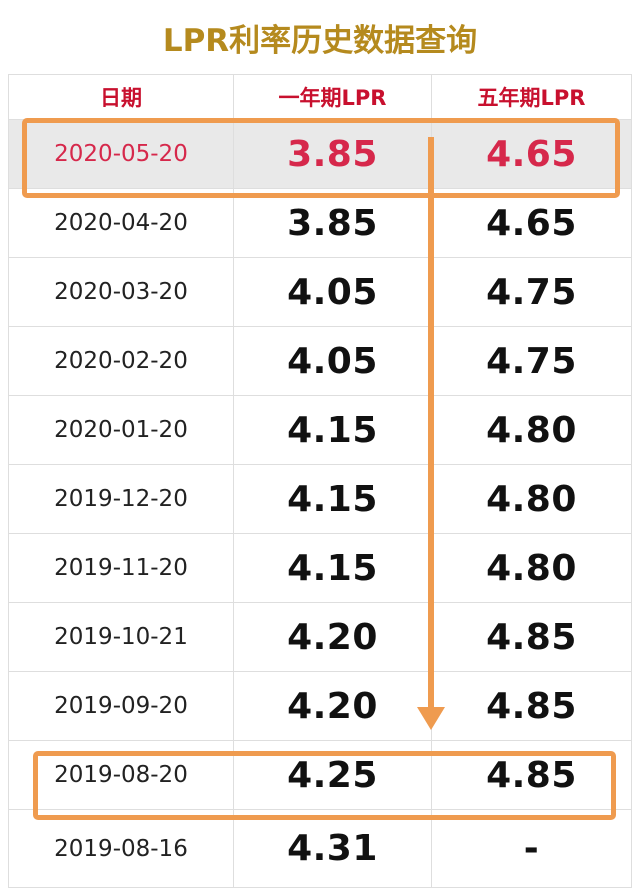  I want to click on table-header-row: 日期 一年期LPR 五年期LPR, so click(320, 97).